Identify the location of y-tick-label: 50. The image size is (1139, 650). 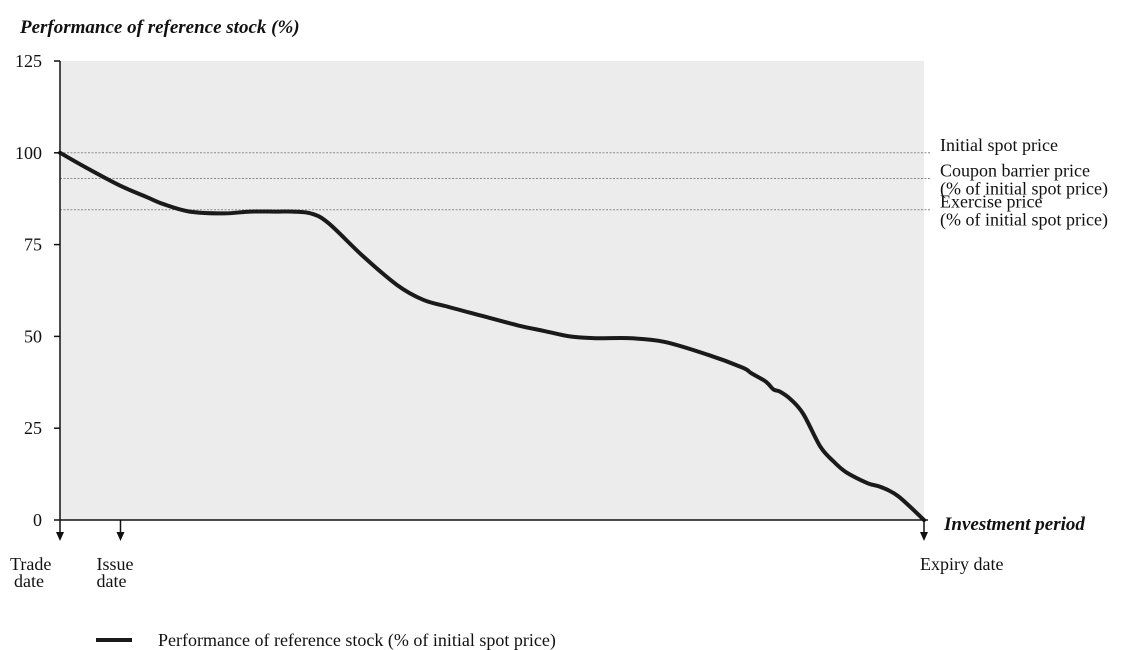
(33, 336).